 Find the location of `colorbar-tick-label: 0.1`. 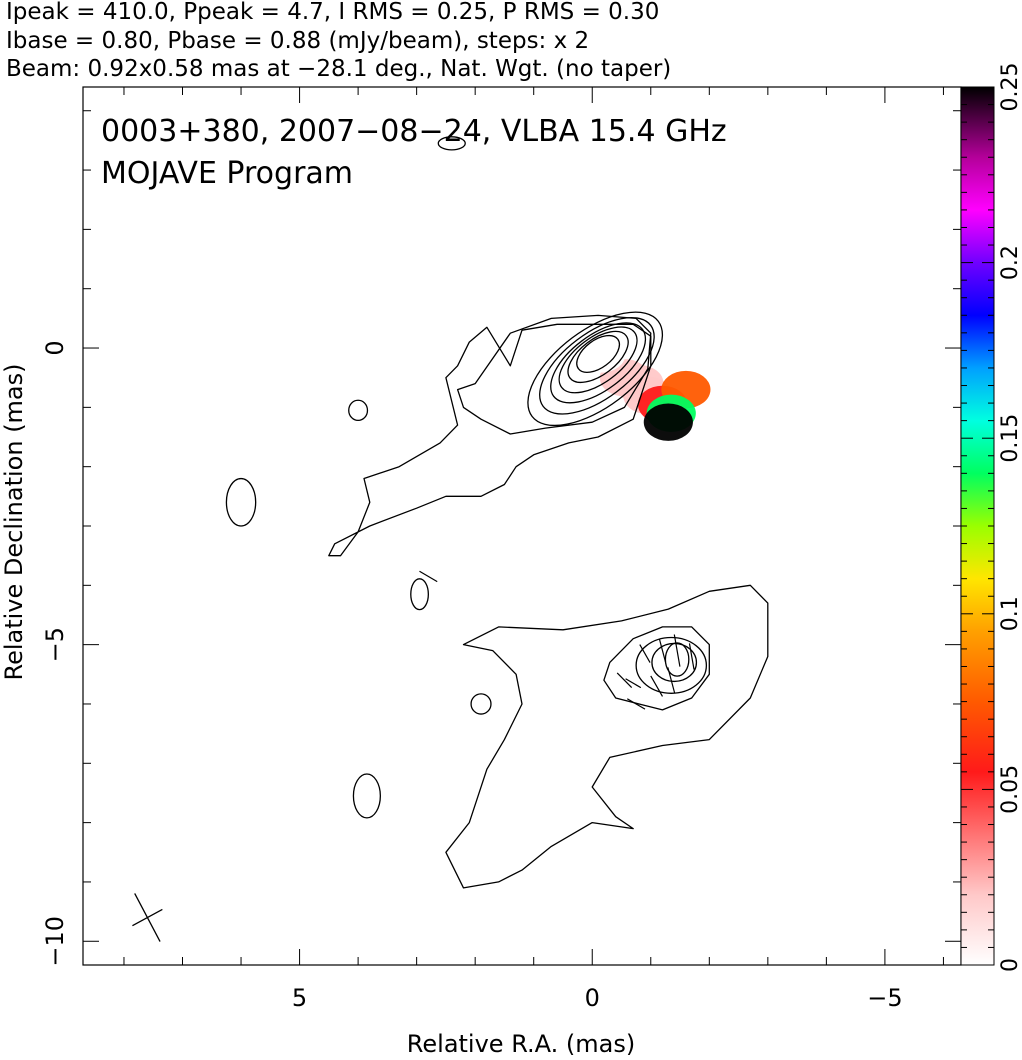

colorbar-tick-label: 0.1 is located at coordinates (1010, 613).